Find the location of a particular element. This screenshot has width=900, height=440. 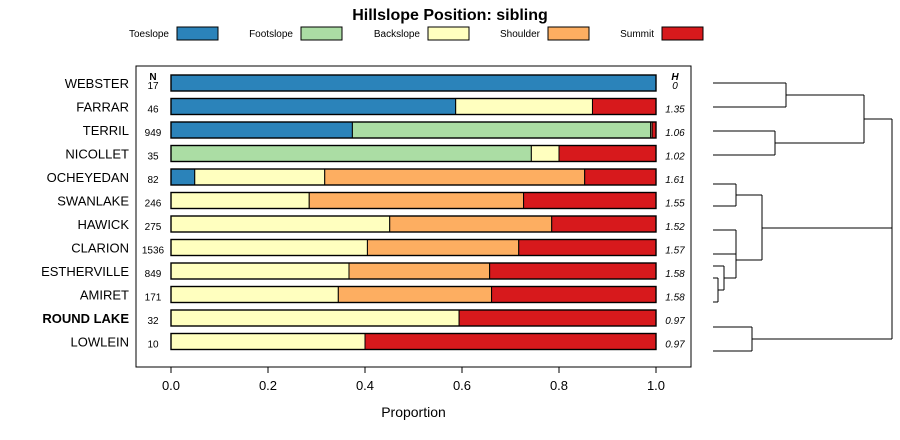

legend-label-shoulder: Shoulder is located at coordinates (520, 34).